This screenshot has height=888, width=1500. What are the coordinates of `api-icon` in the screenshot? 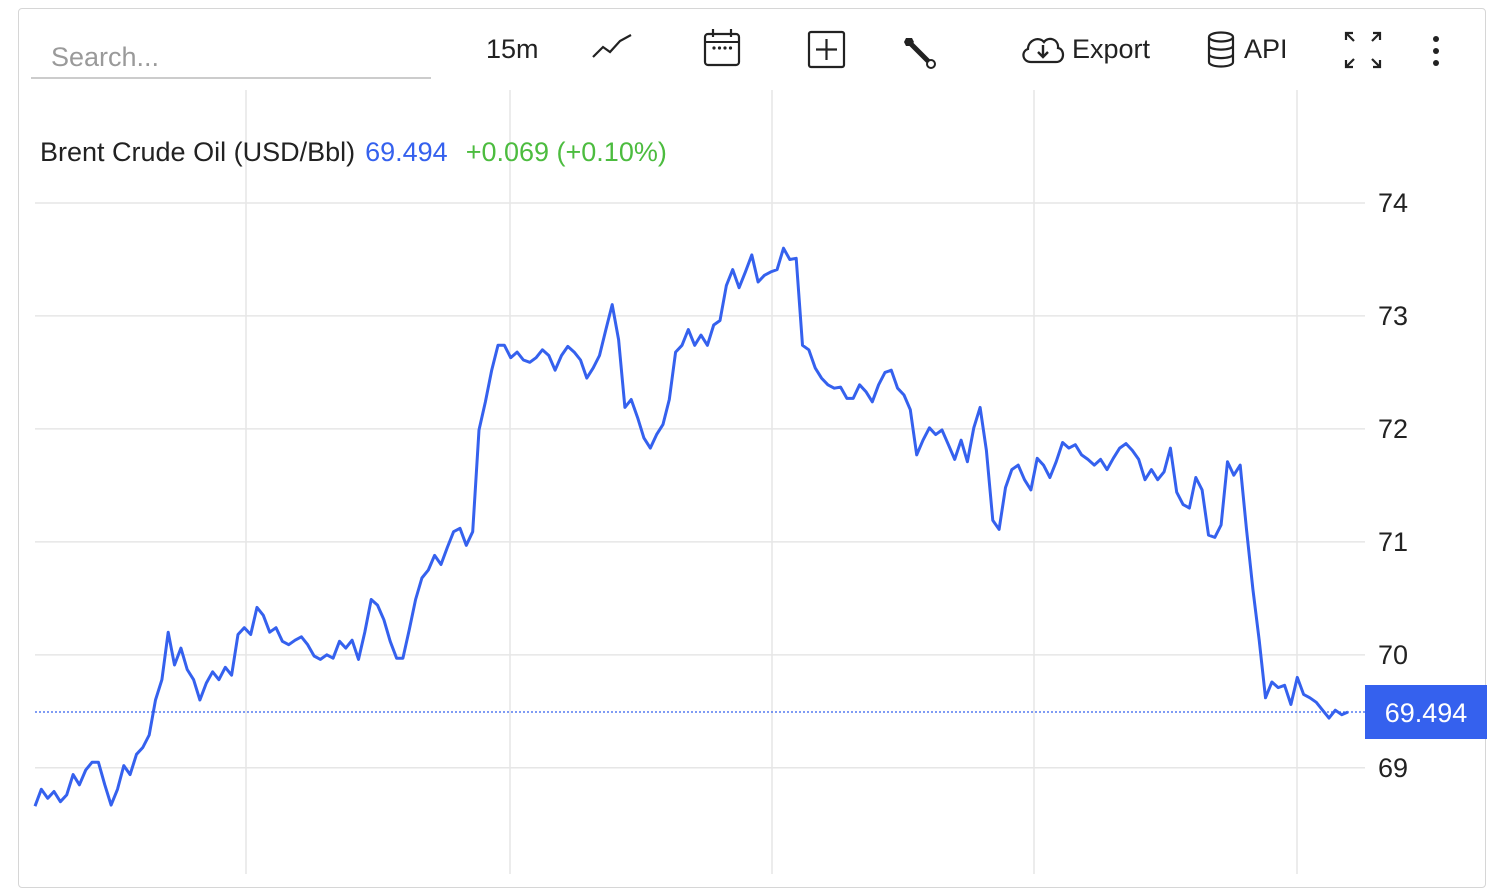 It's located at (1221, 49).